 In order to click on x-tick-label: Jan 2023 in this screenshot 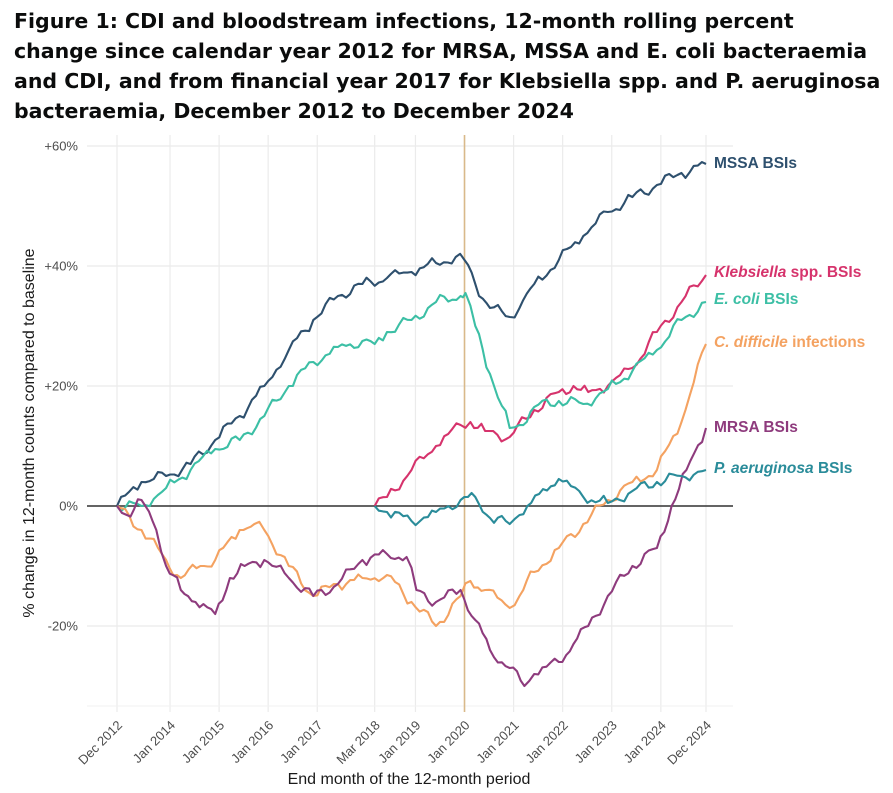, I will do `click(595, 742)`.